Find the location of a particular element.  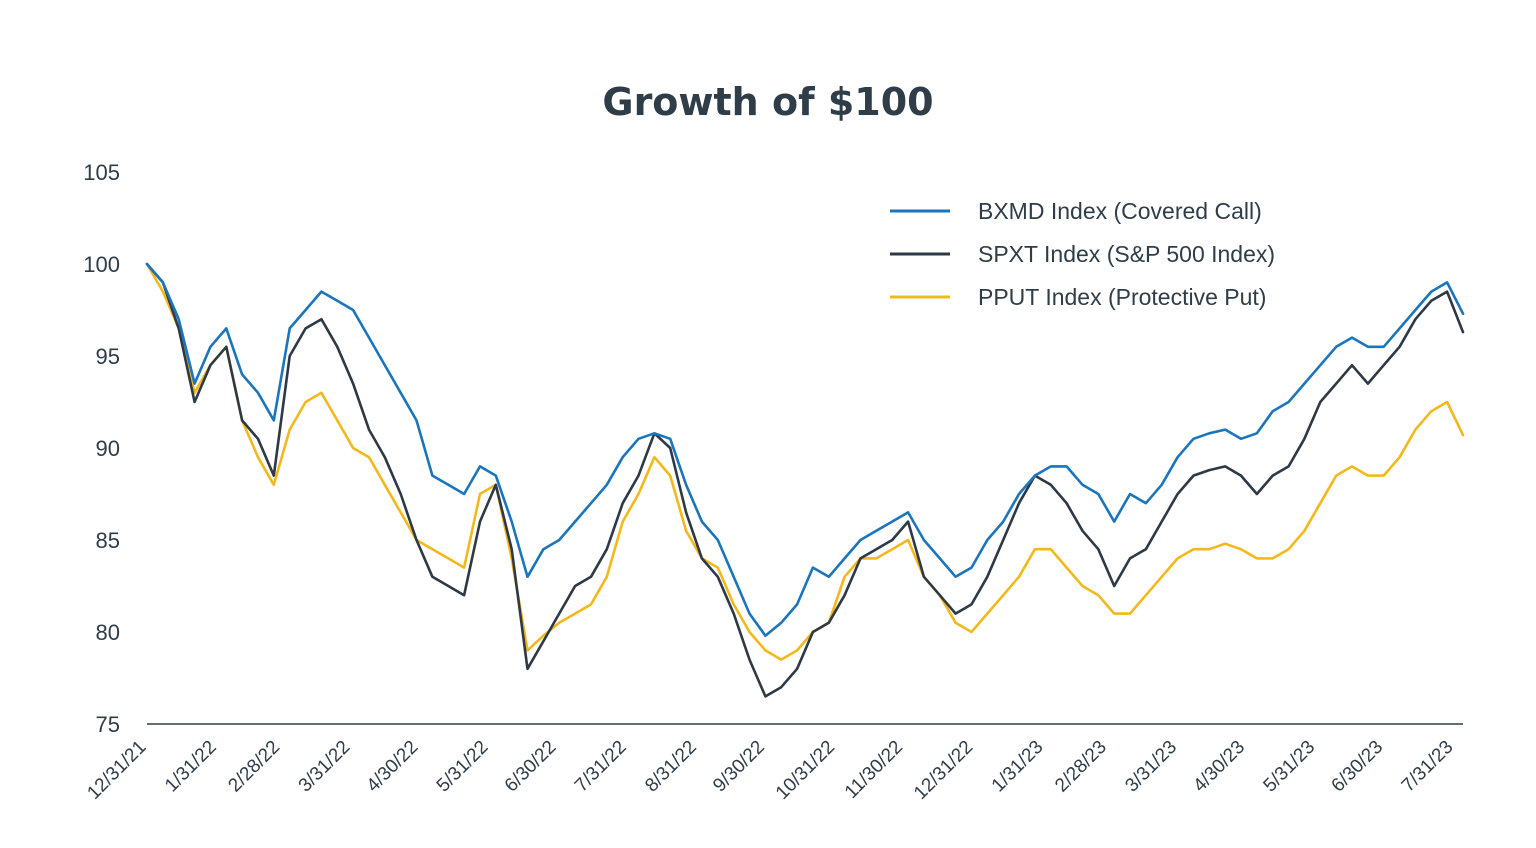

x-tick-label: 2/28/22 is located at coordinates (254, 767).